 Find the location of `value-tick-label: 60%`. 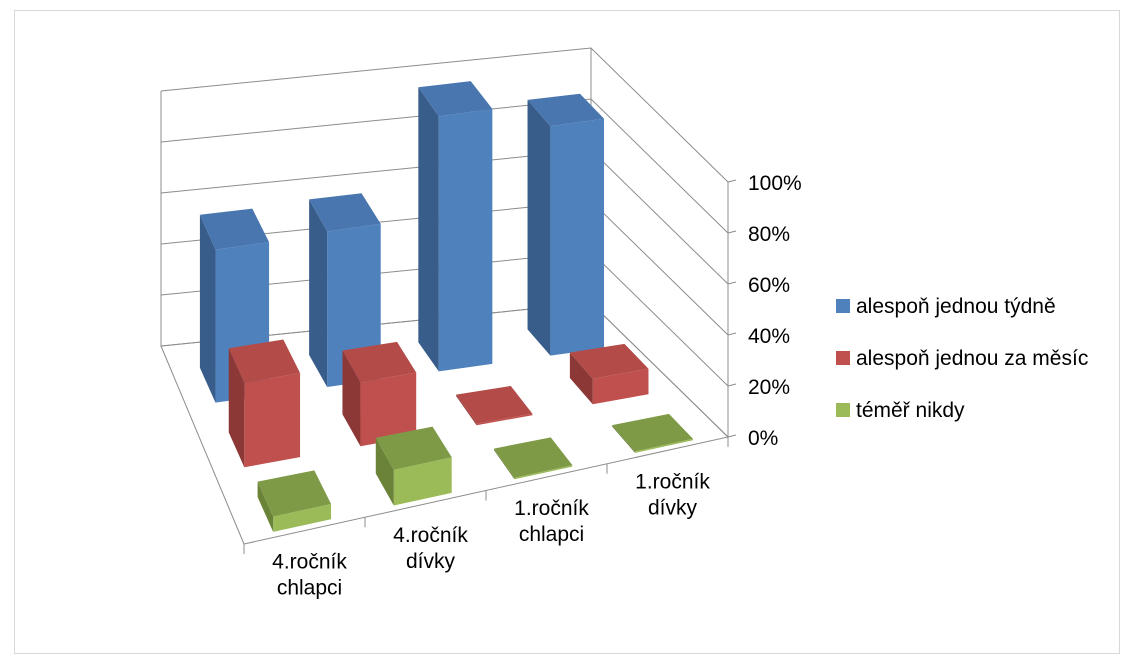

value-tick-label: 60% is located at coordinates (769, 285).